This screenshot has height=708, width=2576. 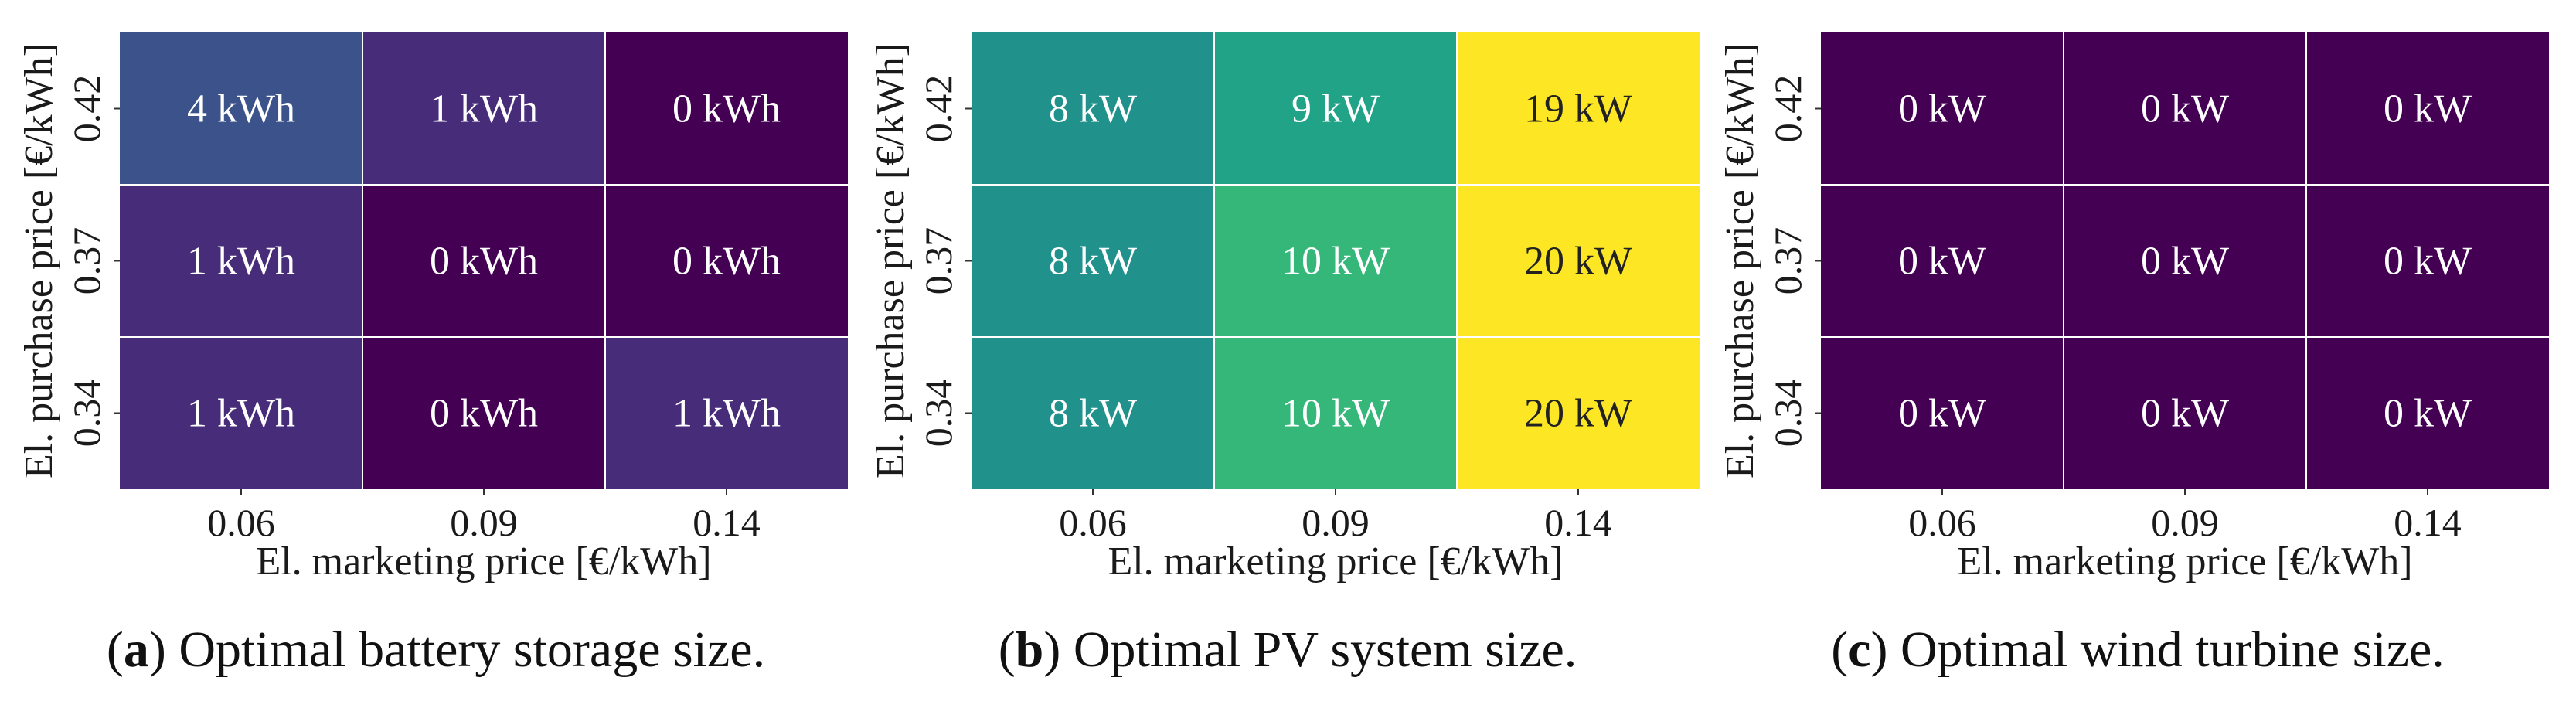 I want to click on cell-value-label: 9 kW, so click(x=1335, y=109).